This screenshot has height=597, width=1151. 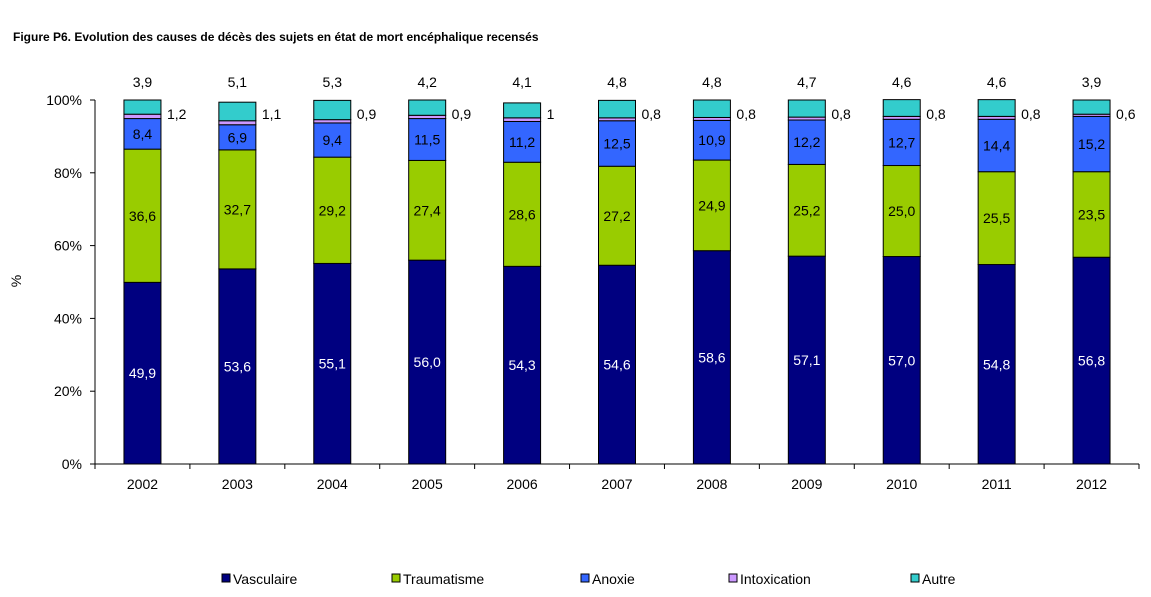 I want to click on data-label-vasculaire: 49,9, so click(x=142, y=373).